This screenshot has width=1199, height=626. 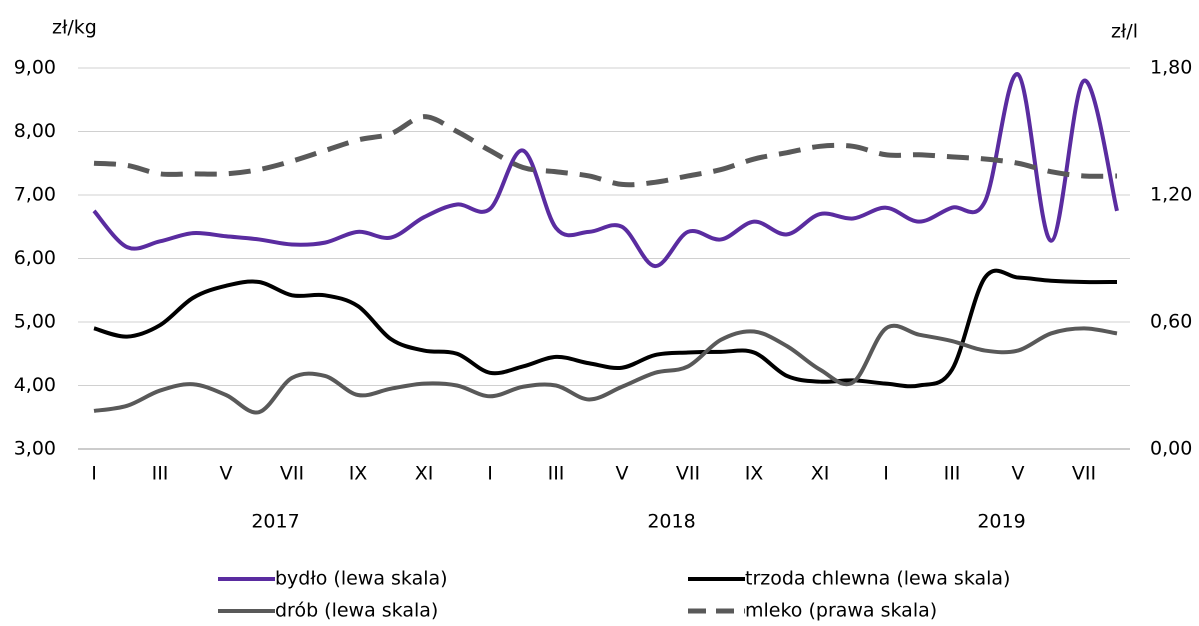 I want to click on y2-tick-label: 0,60, so click(x=1171, y=322).